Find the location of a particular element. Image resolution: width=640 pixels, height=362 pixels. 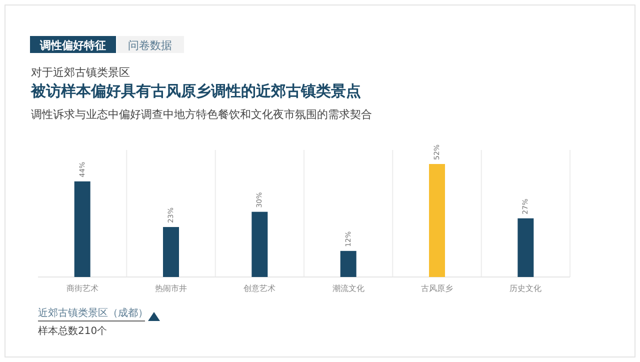

text: 近郊古镇类景区（成都） is located at coordinates (93, 313).